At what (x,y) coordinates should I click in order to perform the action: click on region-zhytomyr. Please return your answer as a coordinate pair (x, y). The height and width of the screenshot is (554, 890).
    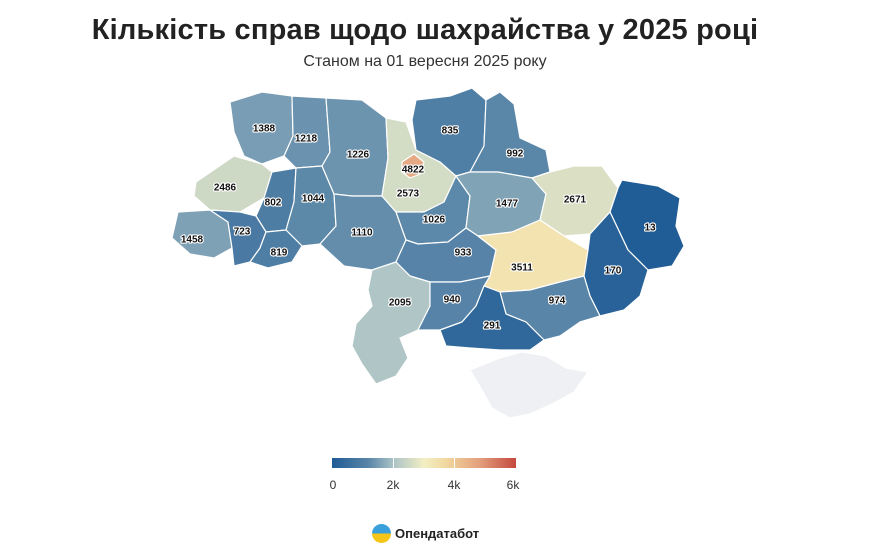
    Looking at the image, I should click on (355, 147).